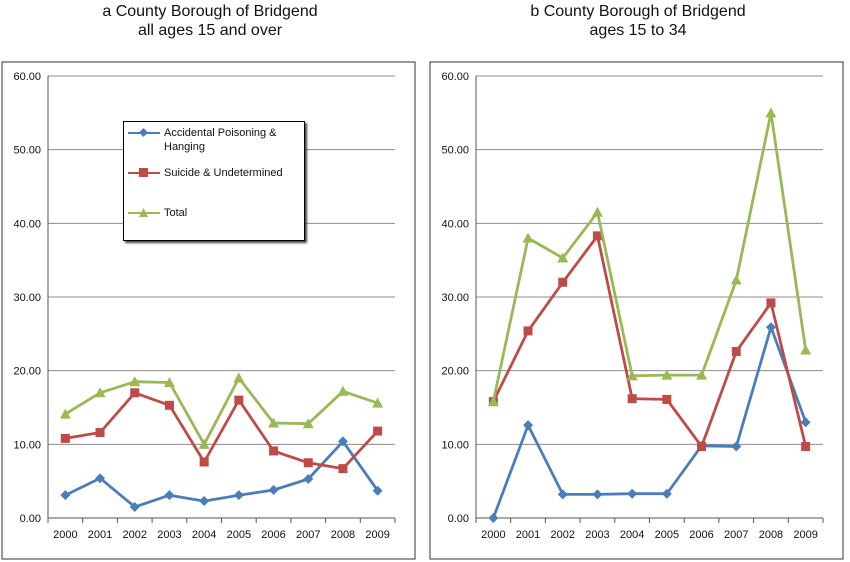 Image resolution: width=850 pixels, height=562 pixels. I want to click on chart-title-a-line2: all ages 15 and over, so click(210, 30).